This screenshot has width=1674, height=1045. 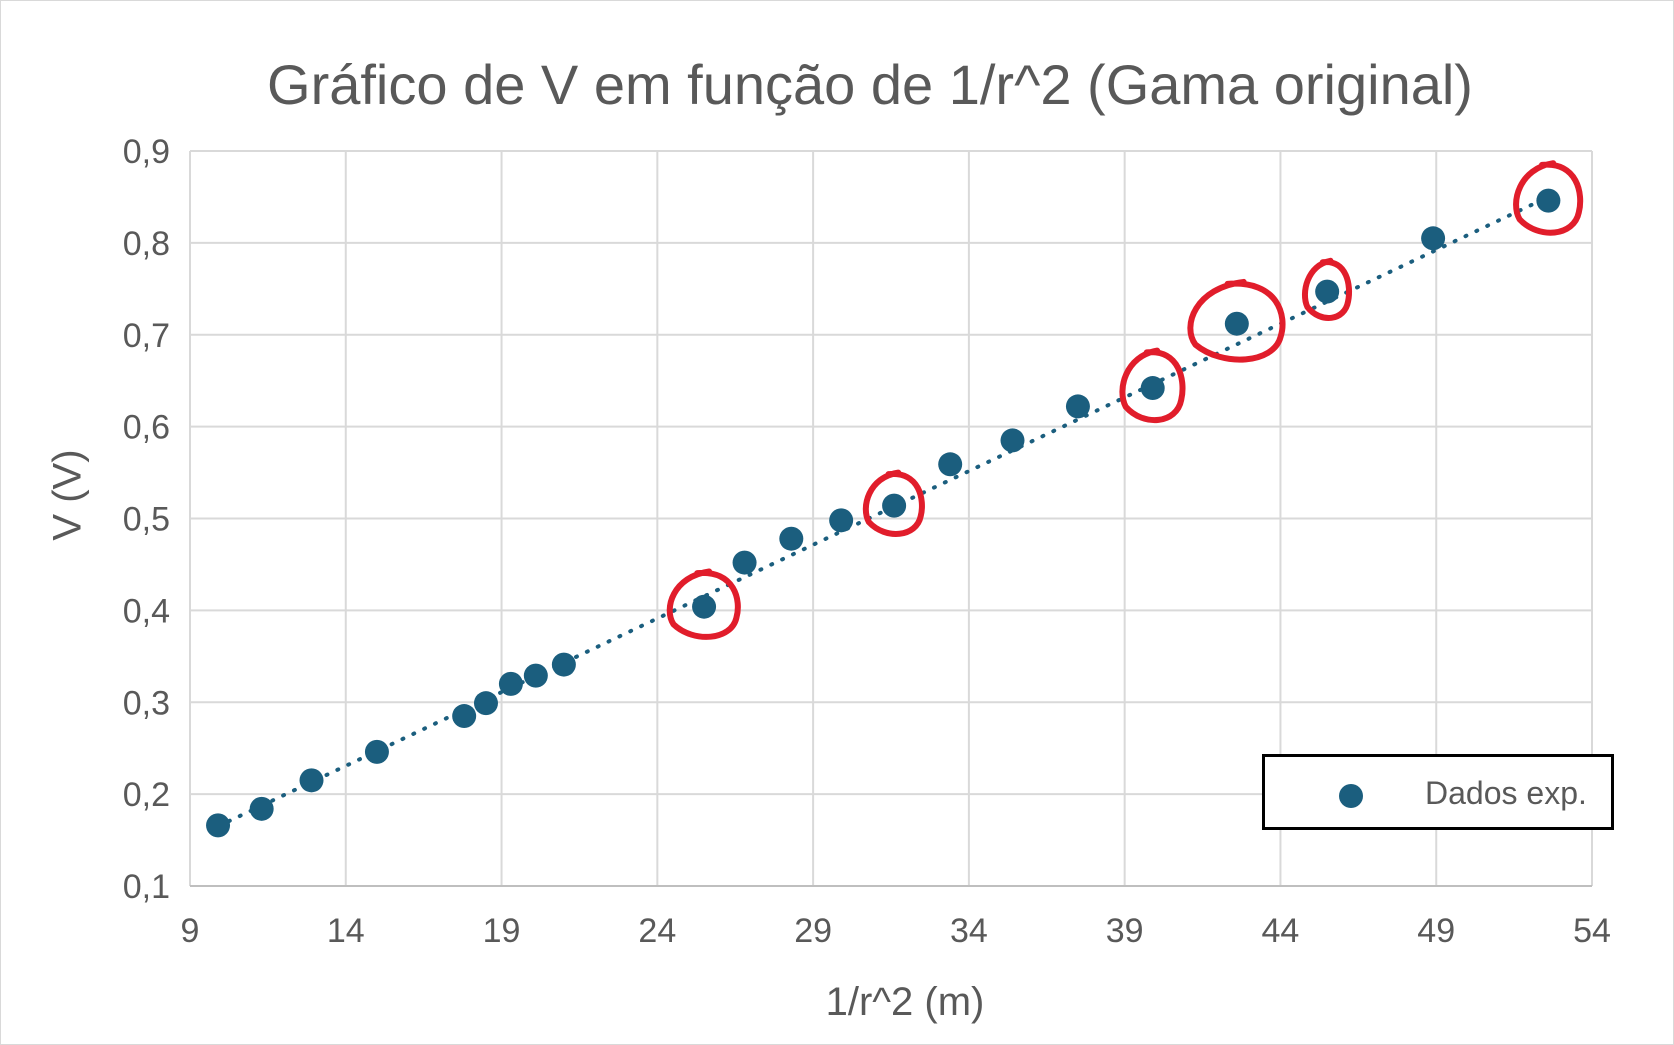 I want to click on x-tick-label: 14, so click(x=346, y=931).